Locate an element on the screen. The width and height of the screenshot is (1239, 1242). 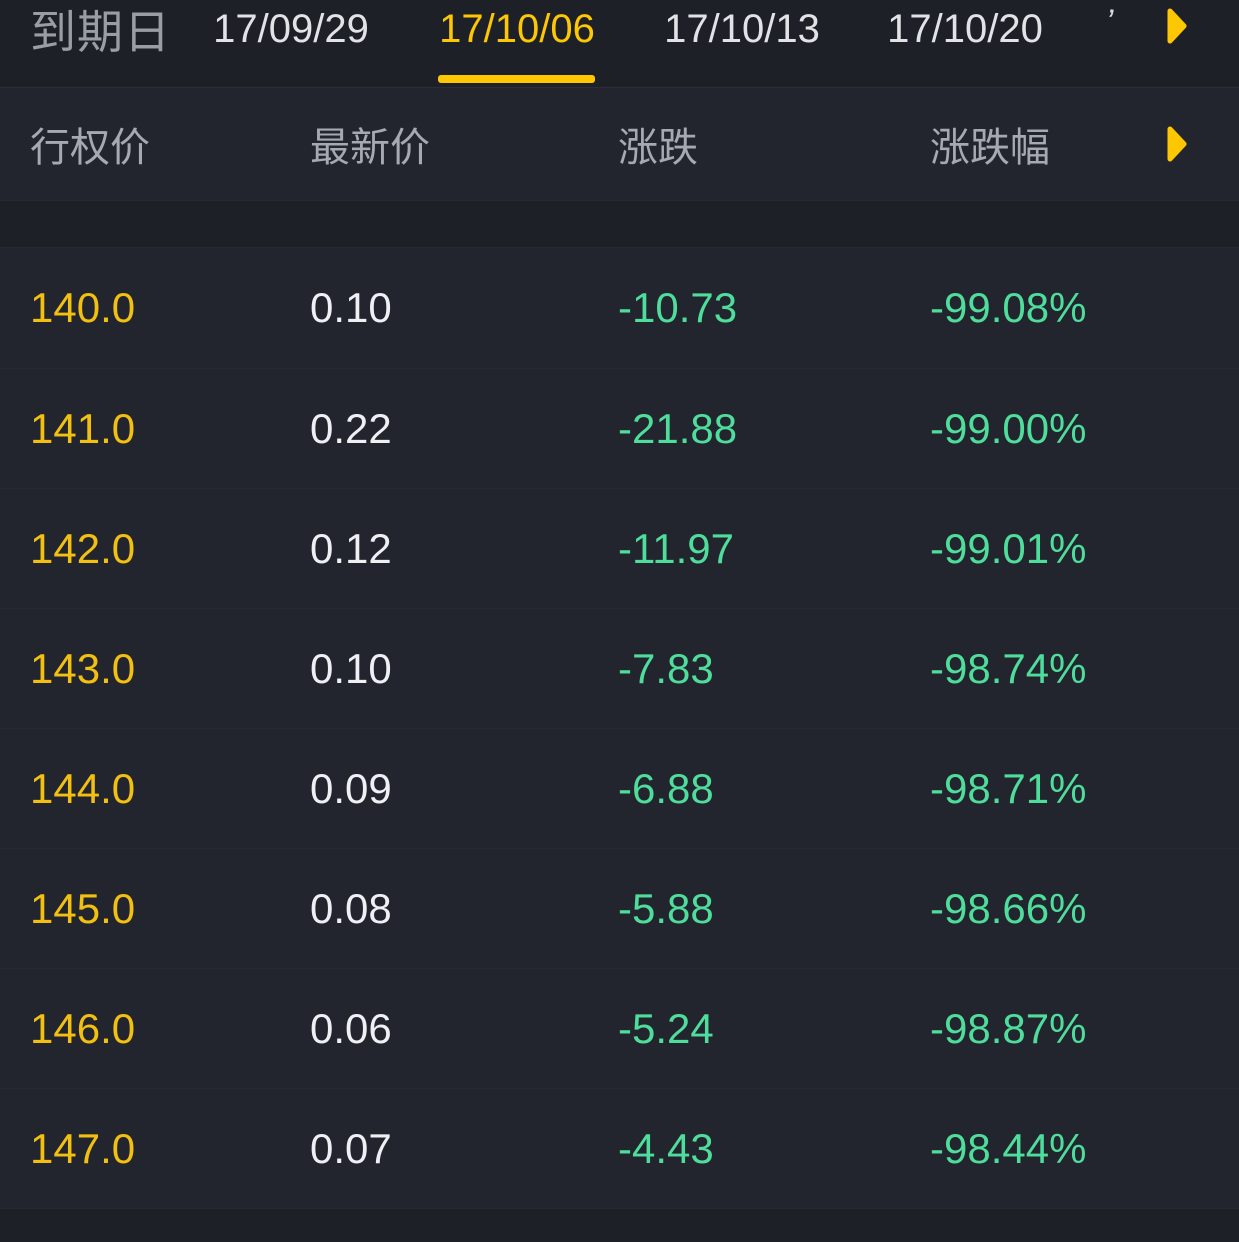
last-price-cell: 0.09 is located at coordinates (351, 788).